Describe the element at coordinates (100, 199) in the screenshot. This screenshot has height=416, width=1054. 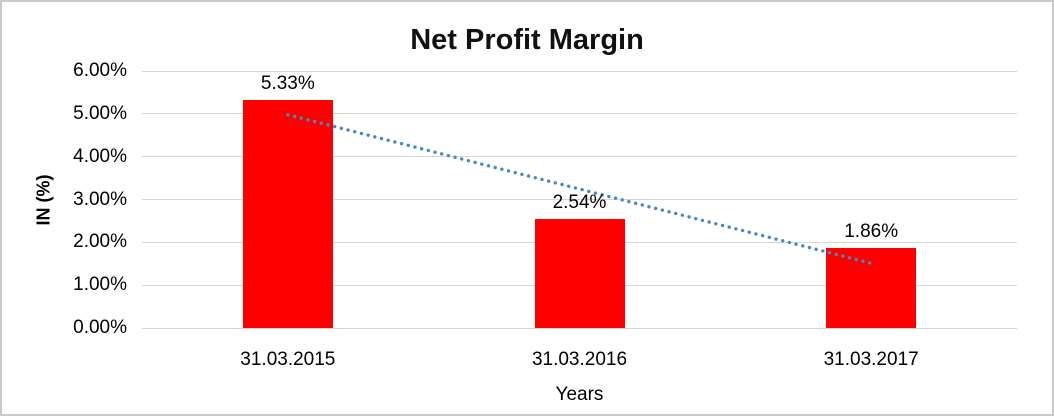
I see `y-axis-tick-label: 3.00%` at that location.